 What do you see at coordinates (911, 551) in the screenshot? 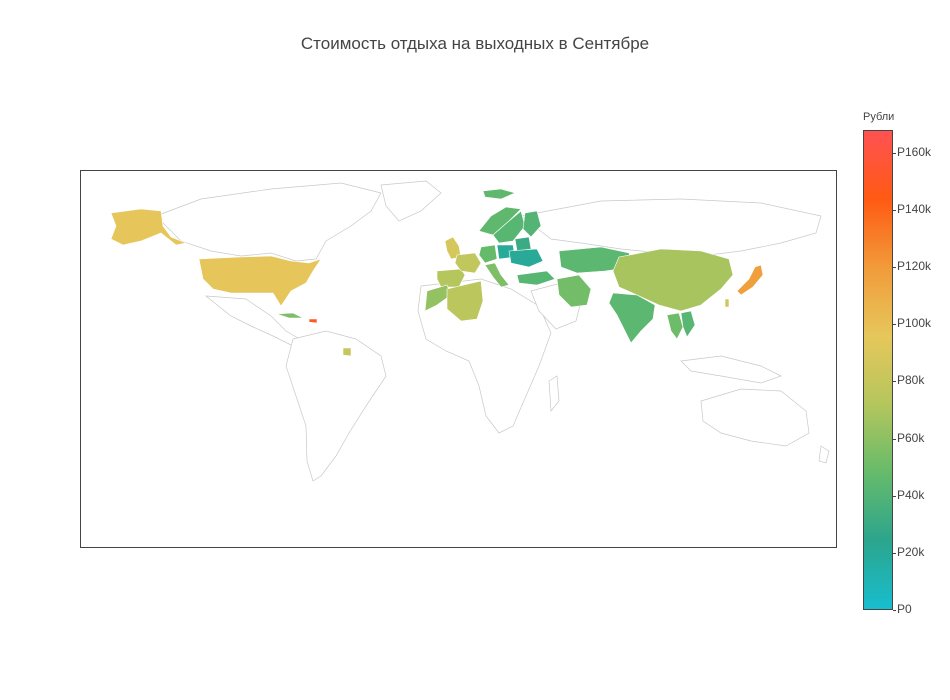
I see `colorbar-tick-label: P20k` at bounding box center [911, 551].